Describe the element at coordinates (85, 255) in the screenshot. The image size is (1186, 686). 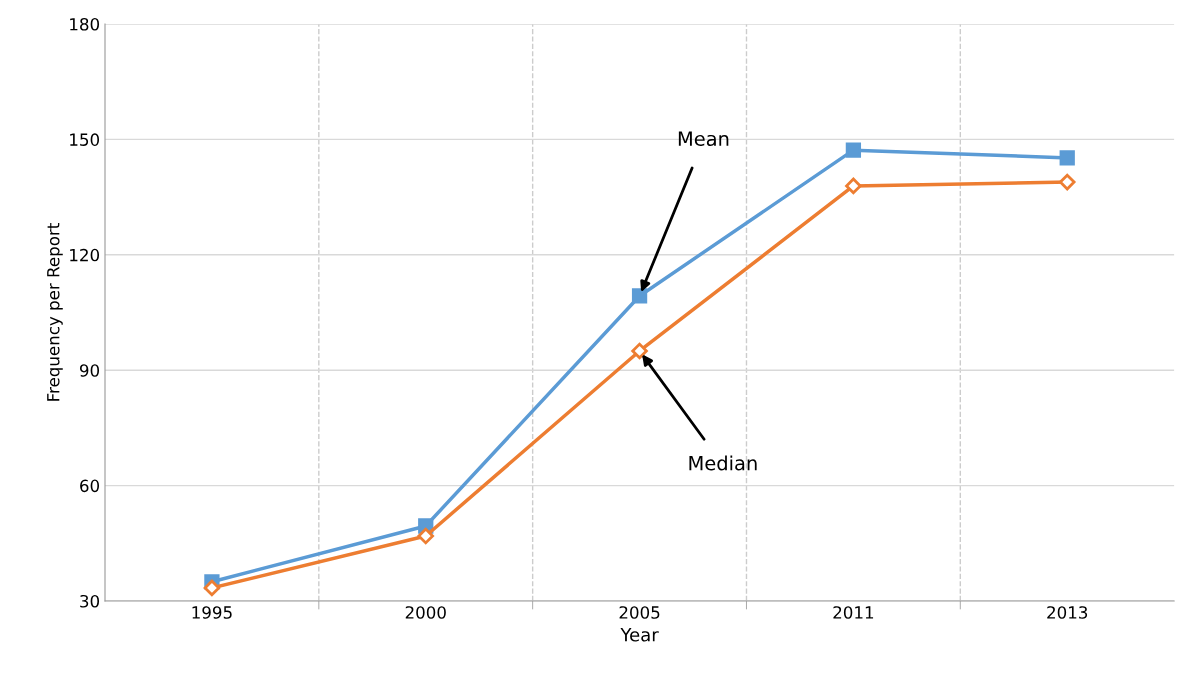
I see `y-tick-label: 120` at that location.